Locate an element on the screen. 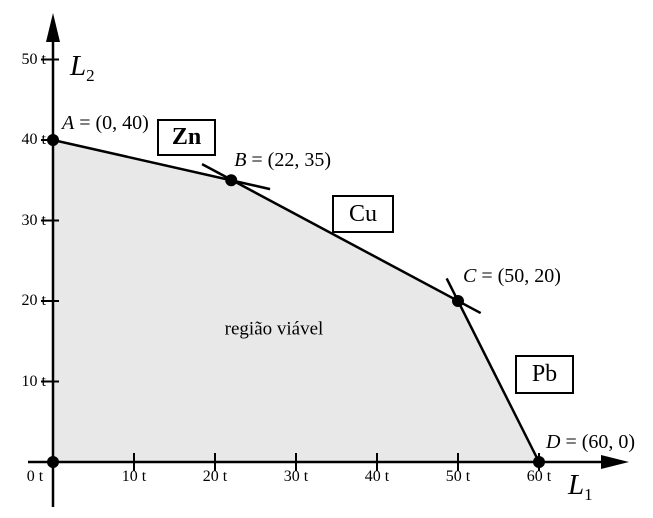  region-label: região viável is located at coordinates (274, 329).